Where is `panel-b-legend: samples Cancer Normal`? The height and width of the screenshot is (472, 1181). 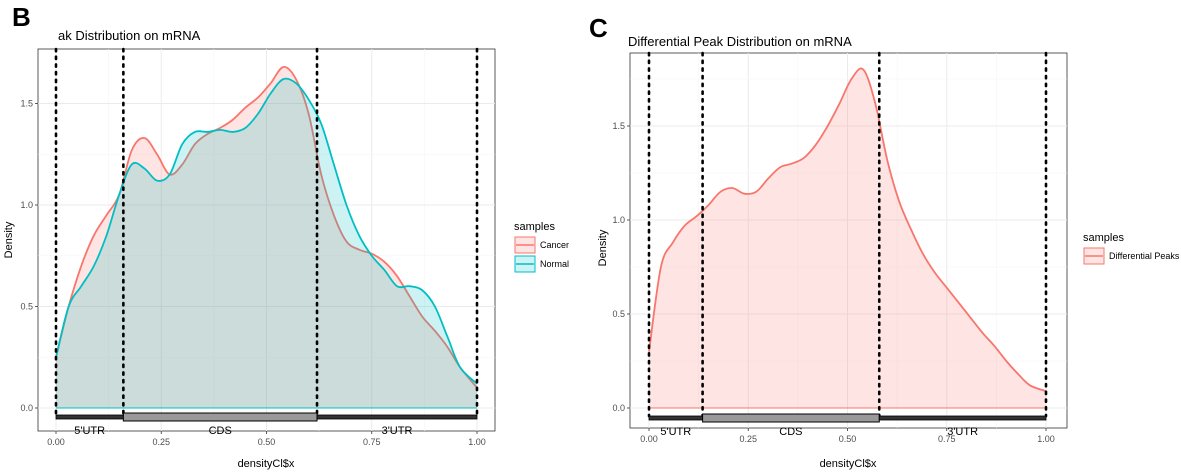 panel-b-legend: samples Cancer Normal is located at coordinates (541, 247).